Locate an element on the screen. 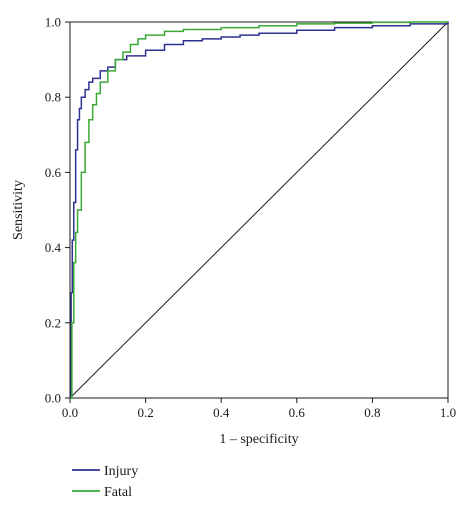 Image resolution: width=474 pixels, height=511 pixels. legend: Injury Fatal is located at coordinates (105, 482).